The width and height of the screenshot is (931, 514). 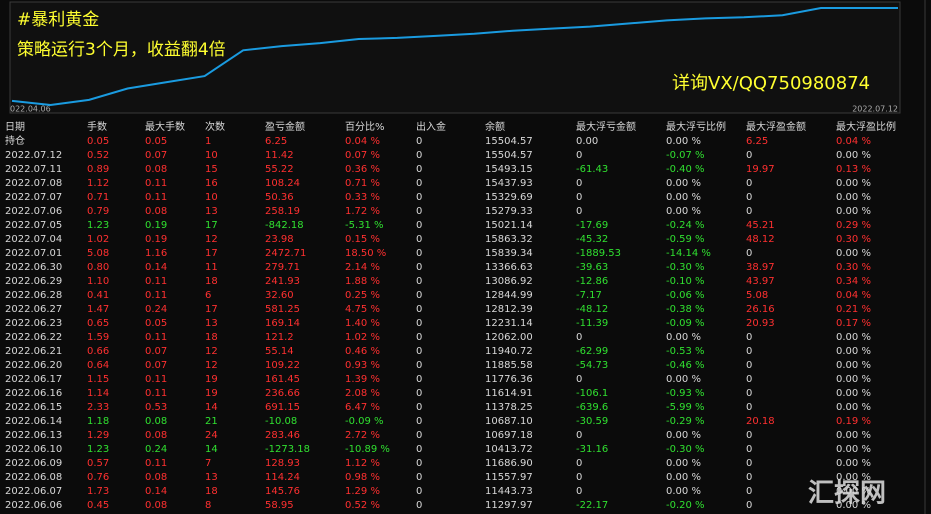 What do you see at coordinates (98, 365) in the screenshot?
I see `cell: 0.64` at bounding box center [98, 365].